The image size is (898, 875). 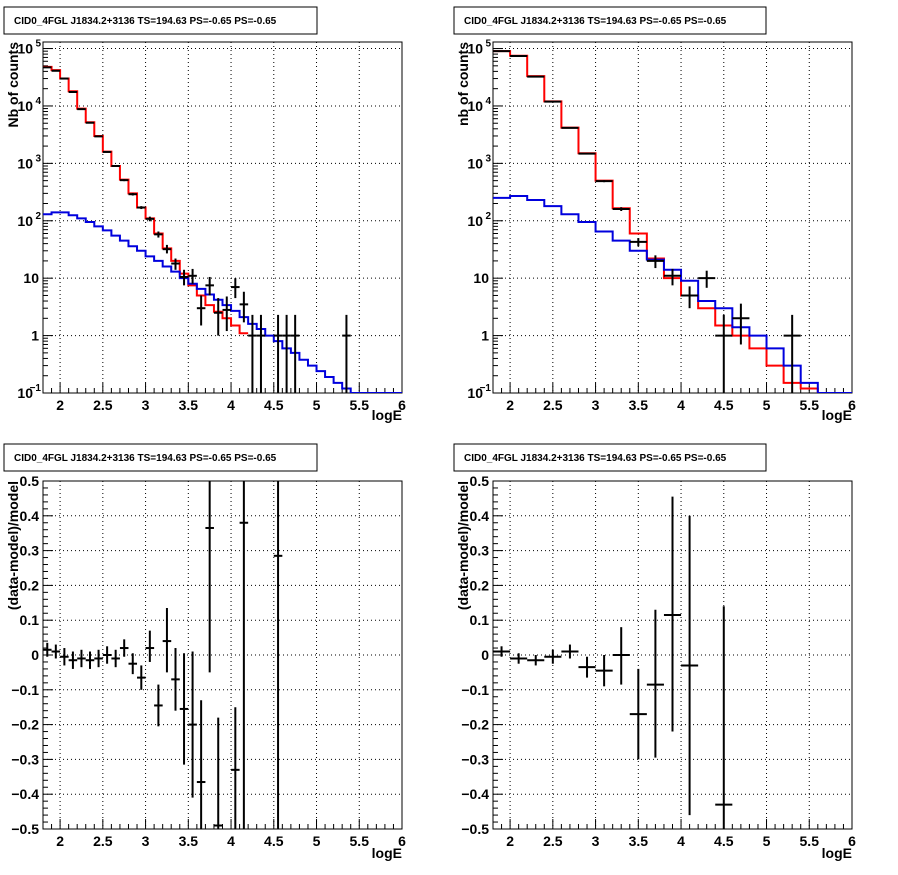 What do you see at coordinates (463, 84) in the screenshot?
I see `y-axis-title: nb of counts` at bounding box center [463, 84].